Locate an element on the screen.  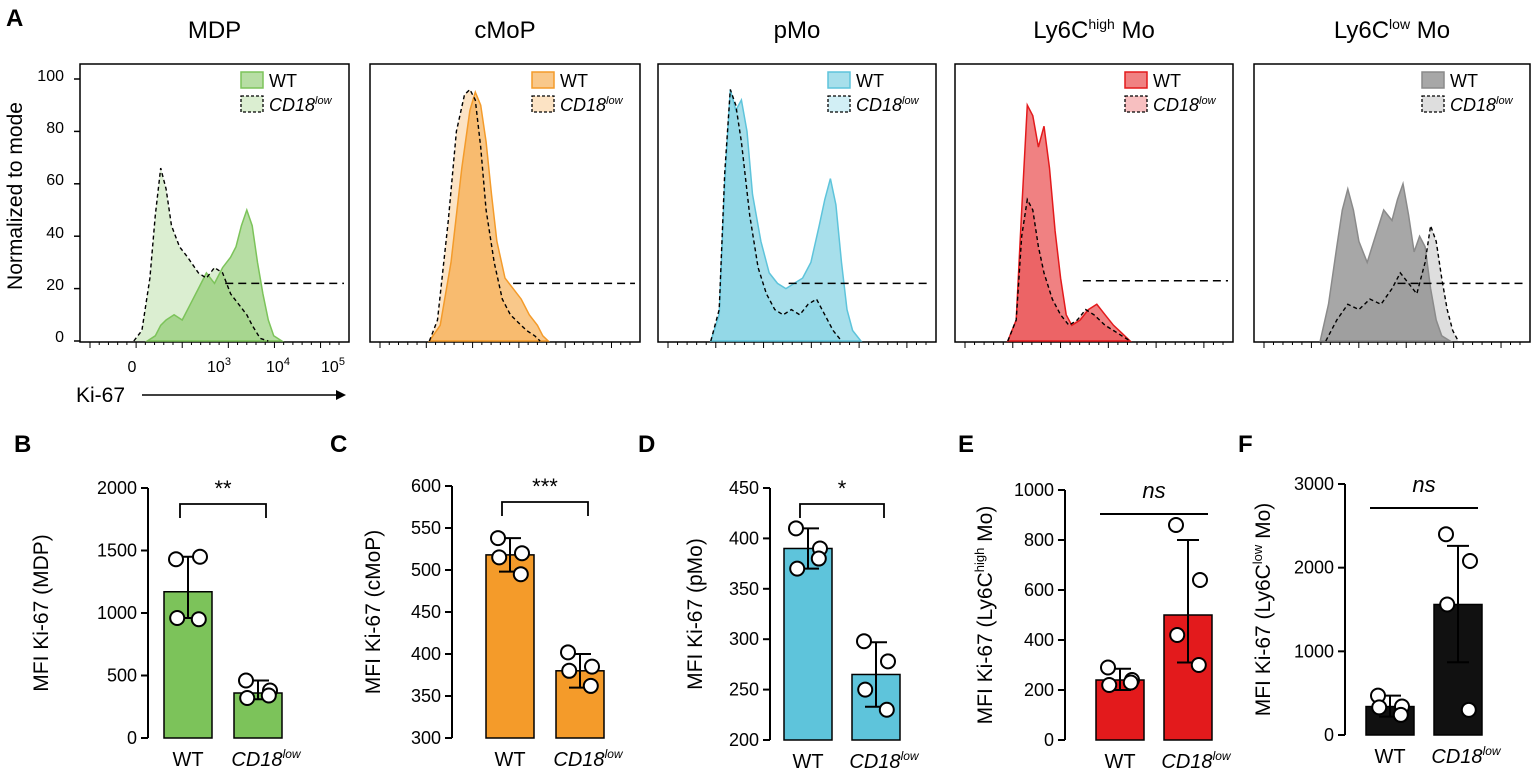
significance-label: * is located at coordinates (842, 488).